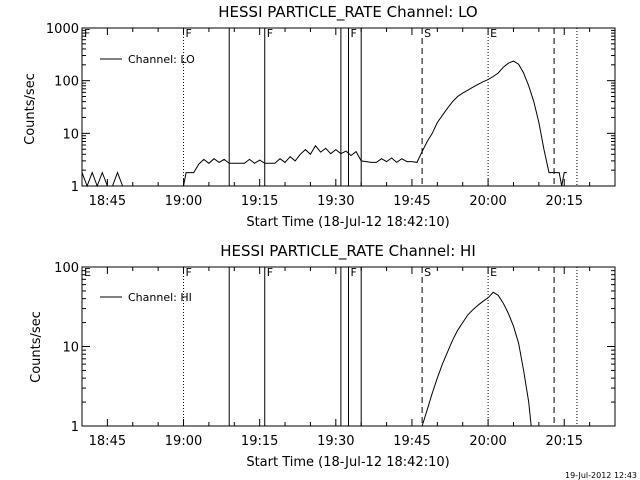  I want to click on lo-x-tick-label: 19:30, so click(335, 201).